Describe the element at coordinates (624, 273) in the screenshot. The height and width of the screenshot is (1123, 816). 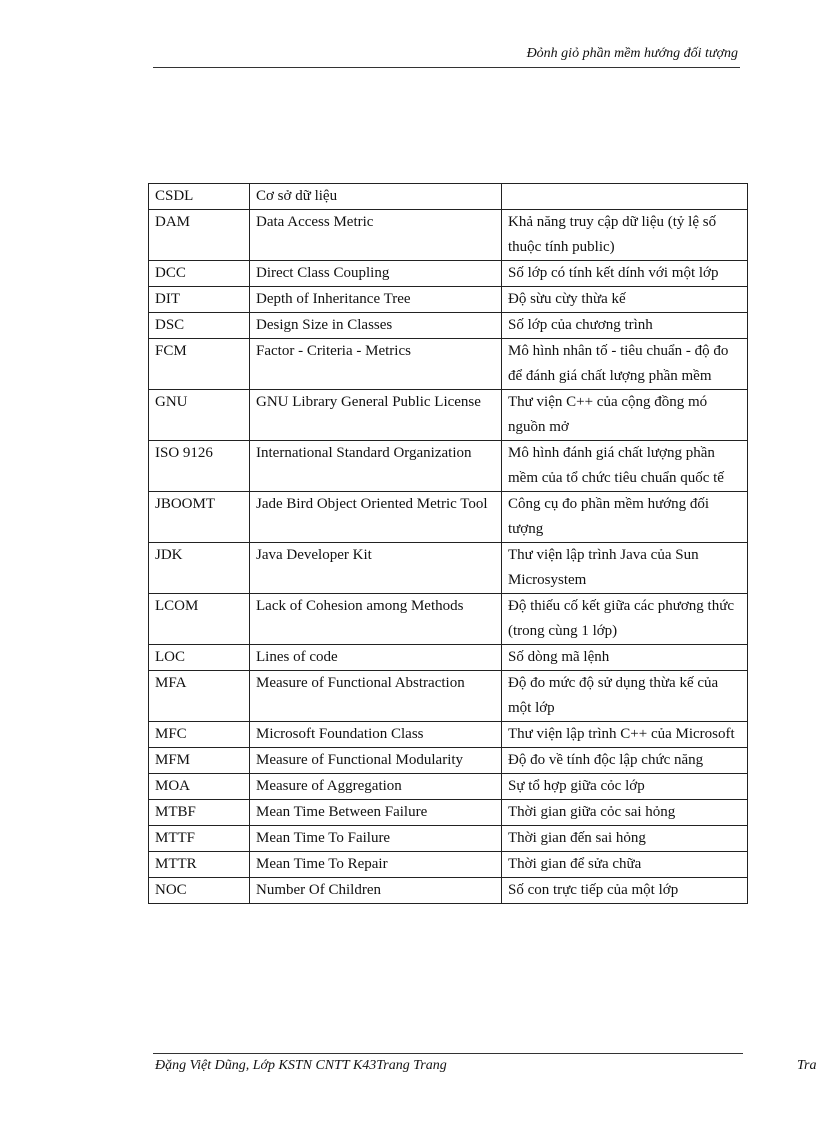
I see `description-cell: Số lớp có tính kết dính với một lớp` at that location.